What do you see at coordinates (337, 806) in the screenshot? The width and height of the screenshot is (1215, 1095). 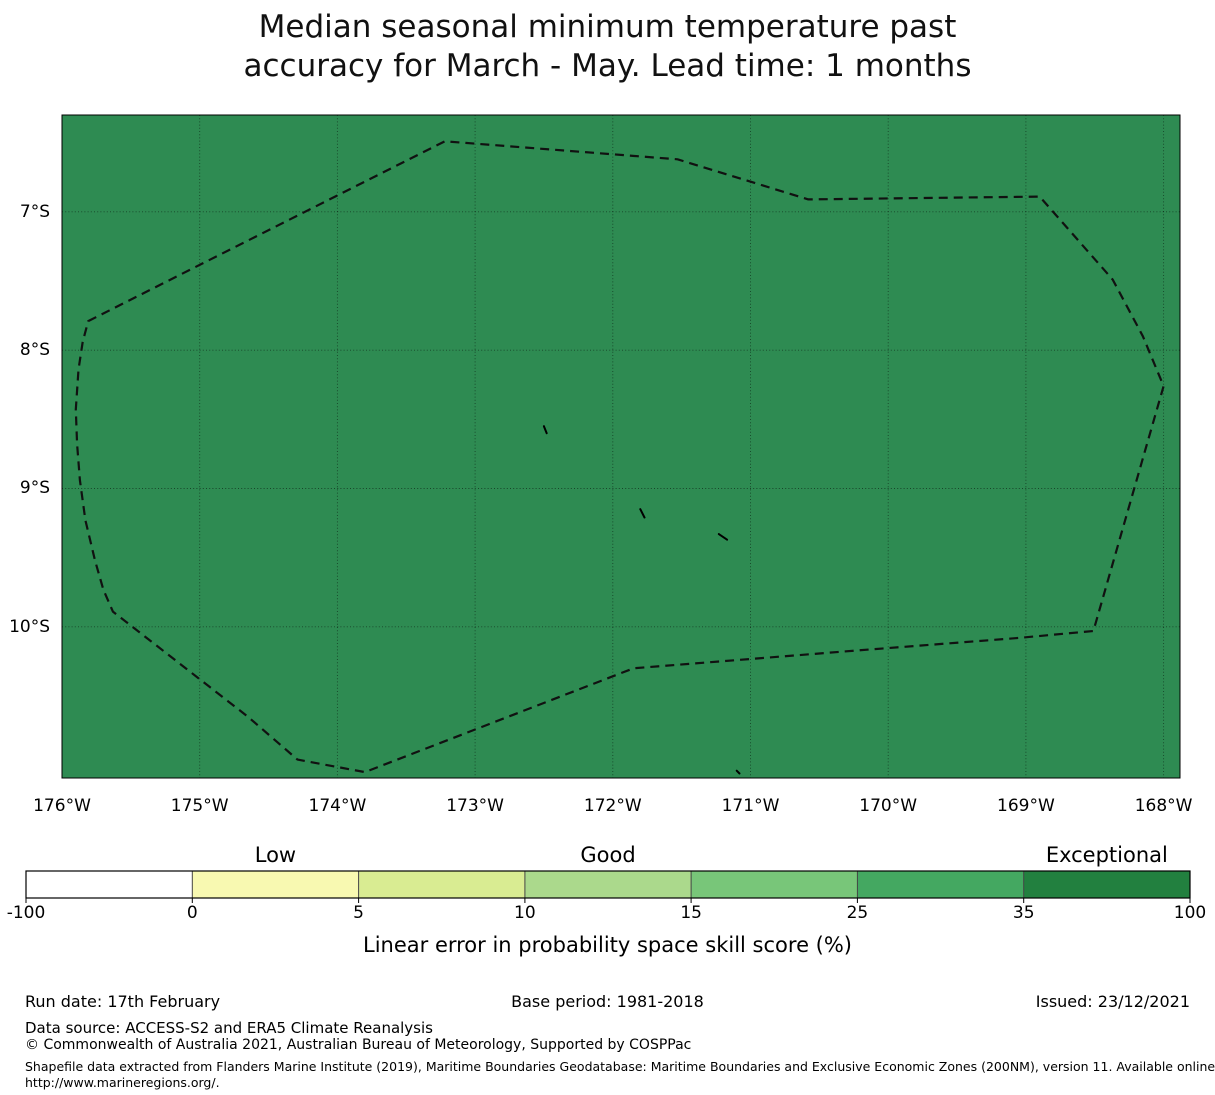 I see `x-tick-label: 174°W` at bounding box center [337, 806].